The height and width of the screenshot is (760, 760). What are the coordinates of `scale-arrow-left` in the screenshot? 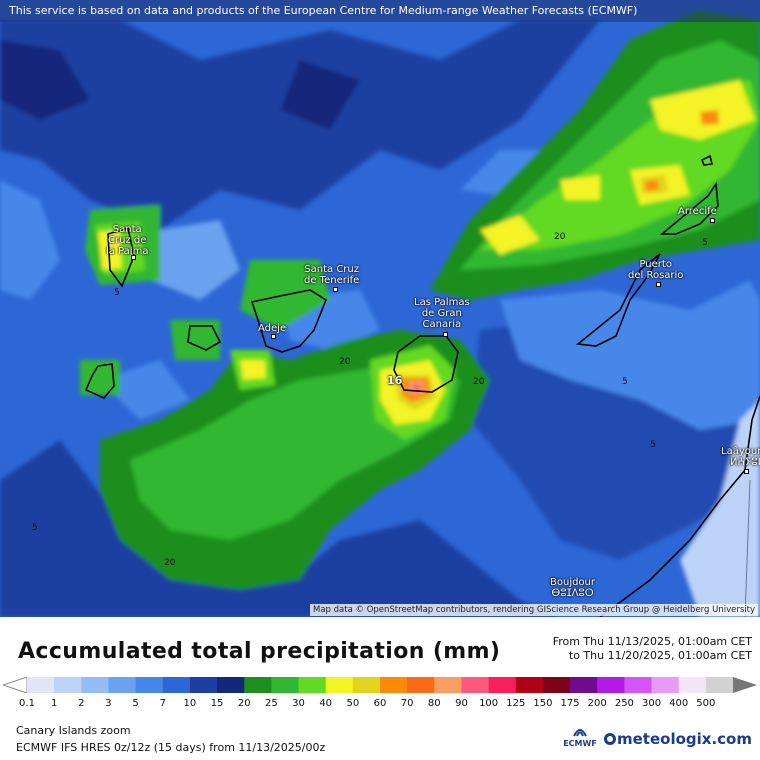 It's located at (15, 685).